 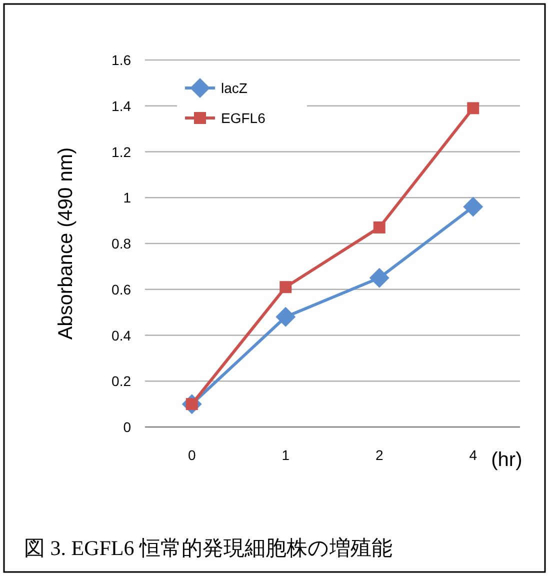 I want to click on y-tick-label: 0.8, so click(x=122, y=244).